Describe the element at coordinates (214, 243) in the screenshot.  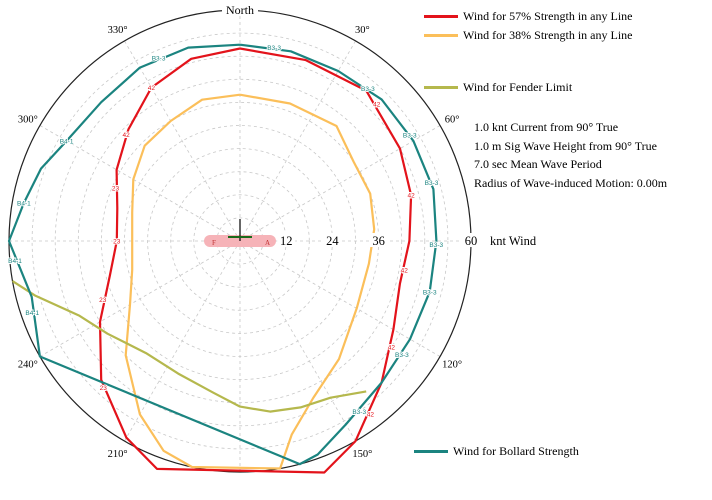
I see `vessel-forward-label: F` at that location.